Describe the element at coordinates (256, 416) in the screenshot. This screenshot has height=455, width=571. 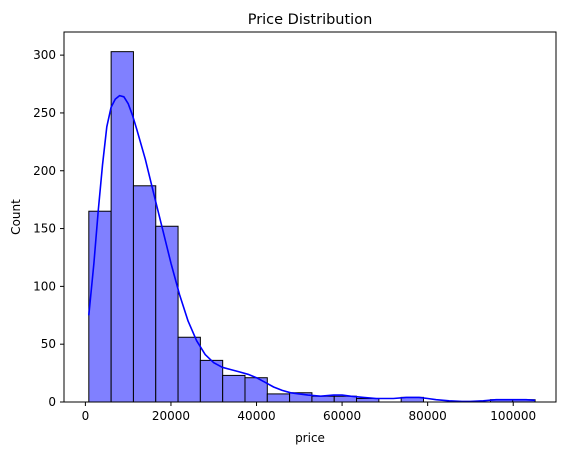
I see `x-tick-label: 40000` at that location.